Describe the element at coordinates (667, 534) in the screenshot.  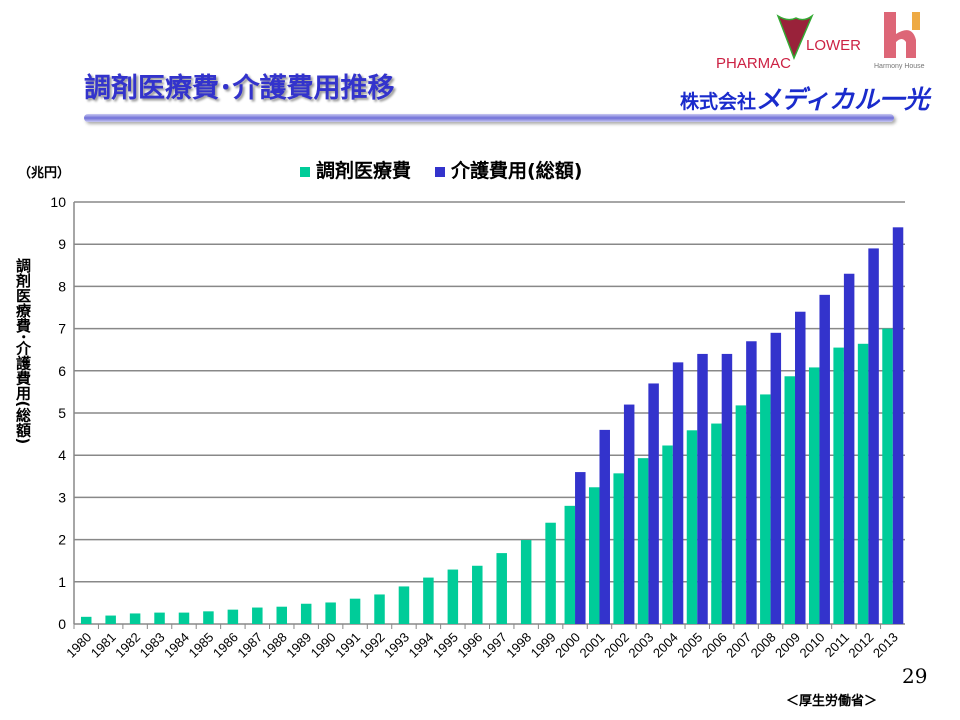
I see `bar-dispensing-2004` at that location.